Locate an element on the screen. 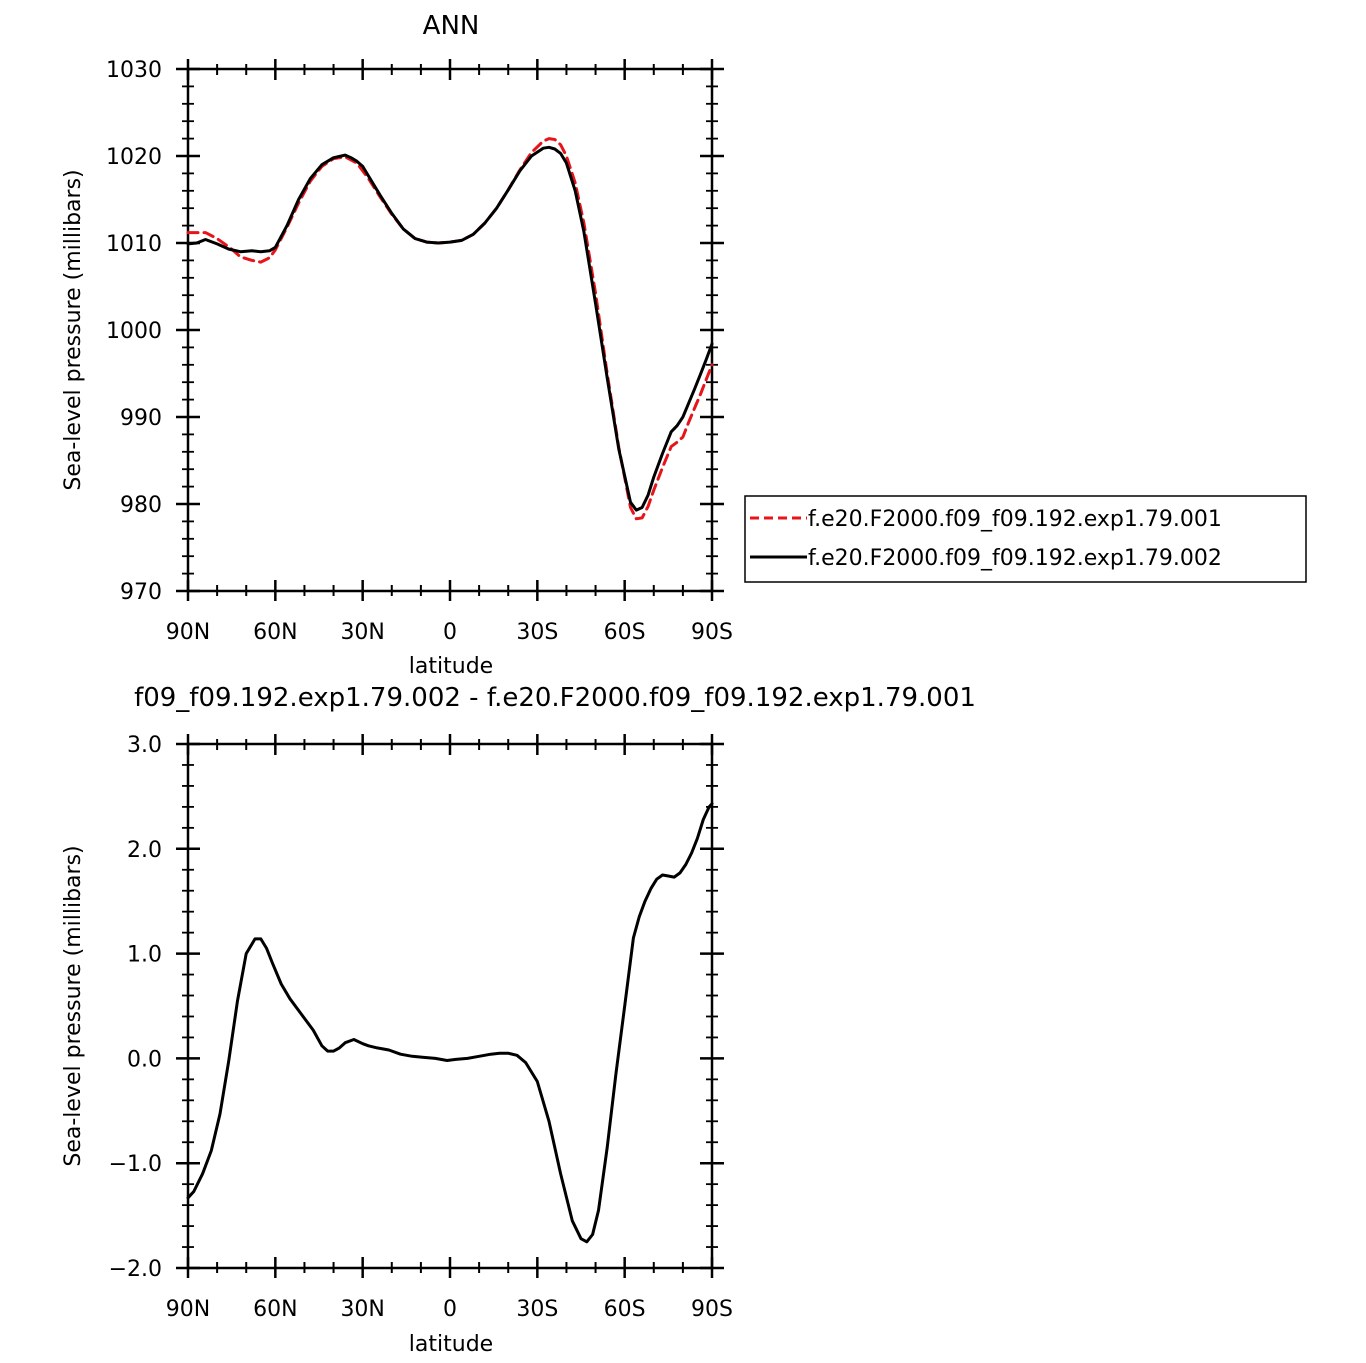 This screenshot has height=1363, width=1366. y-tick-label: 2.0 is located at coordinates (144, 850).